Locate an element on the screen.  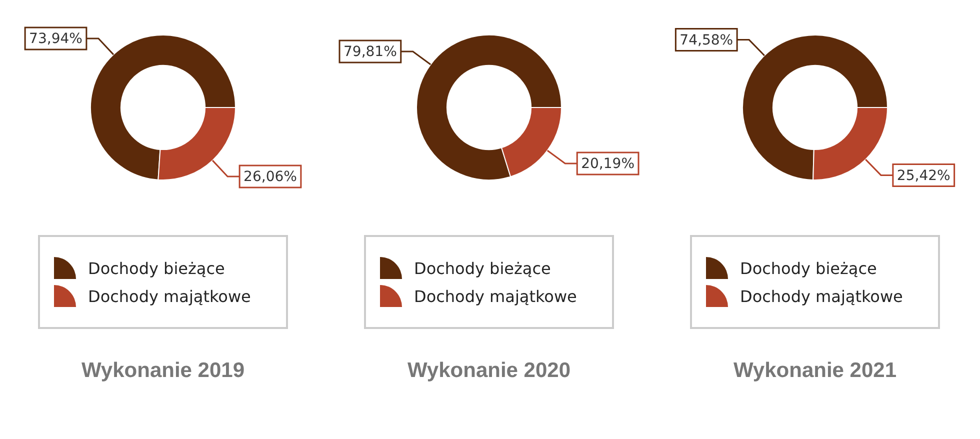
data-label: 74,58% is located at coordinates (707, 40).